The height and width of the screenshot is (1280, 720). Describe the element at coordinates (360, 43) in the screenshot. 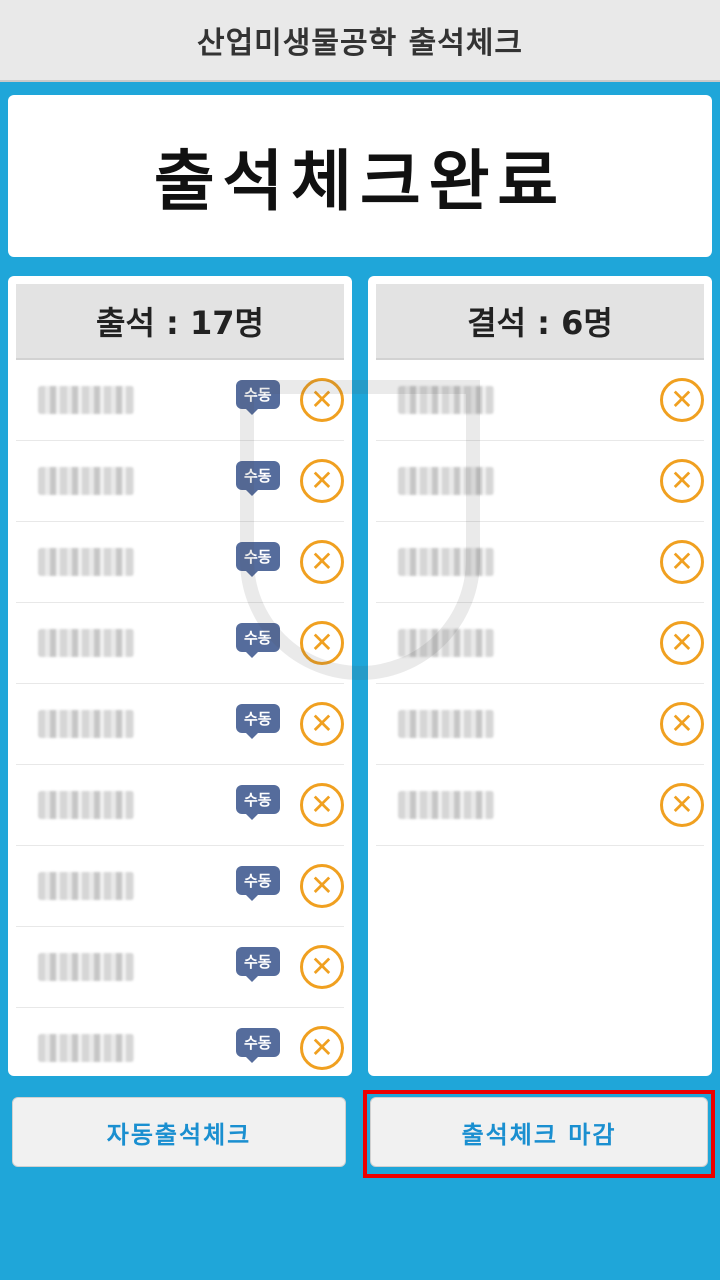

I see `app-title: 산업미생물공학 출석체크` at that location.